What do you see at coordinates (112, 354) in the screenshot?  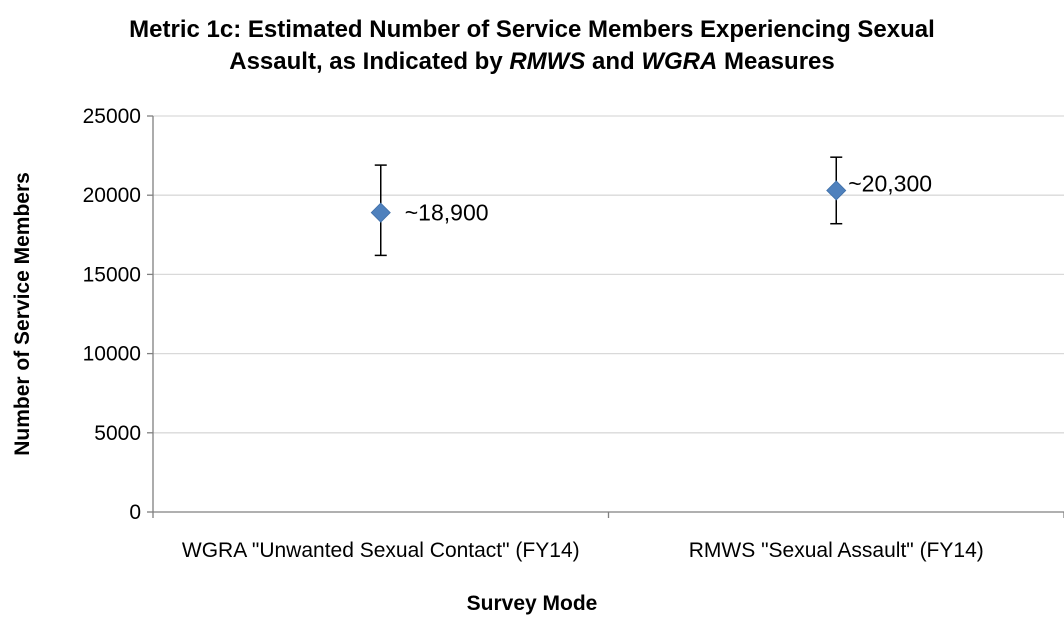 I see `y-tick-label: 10000` at bounding box center [112, 354].